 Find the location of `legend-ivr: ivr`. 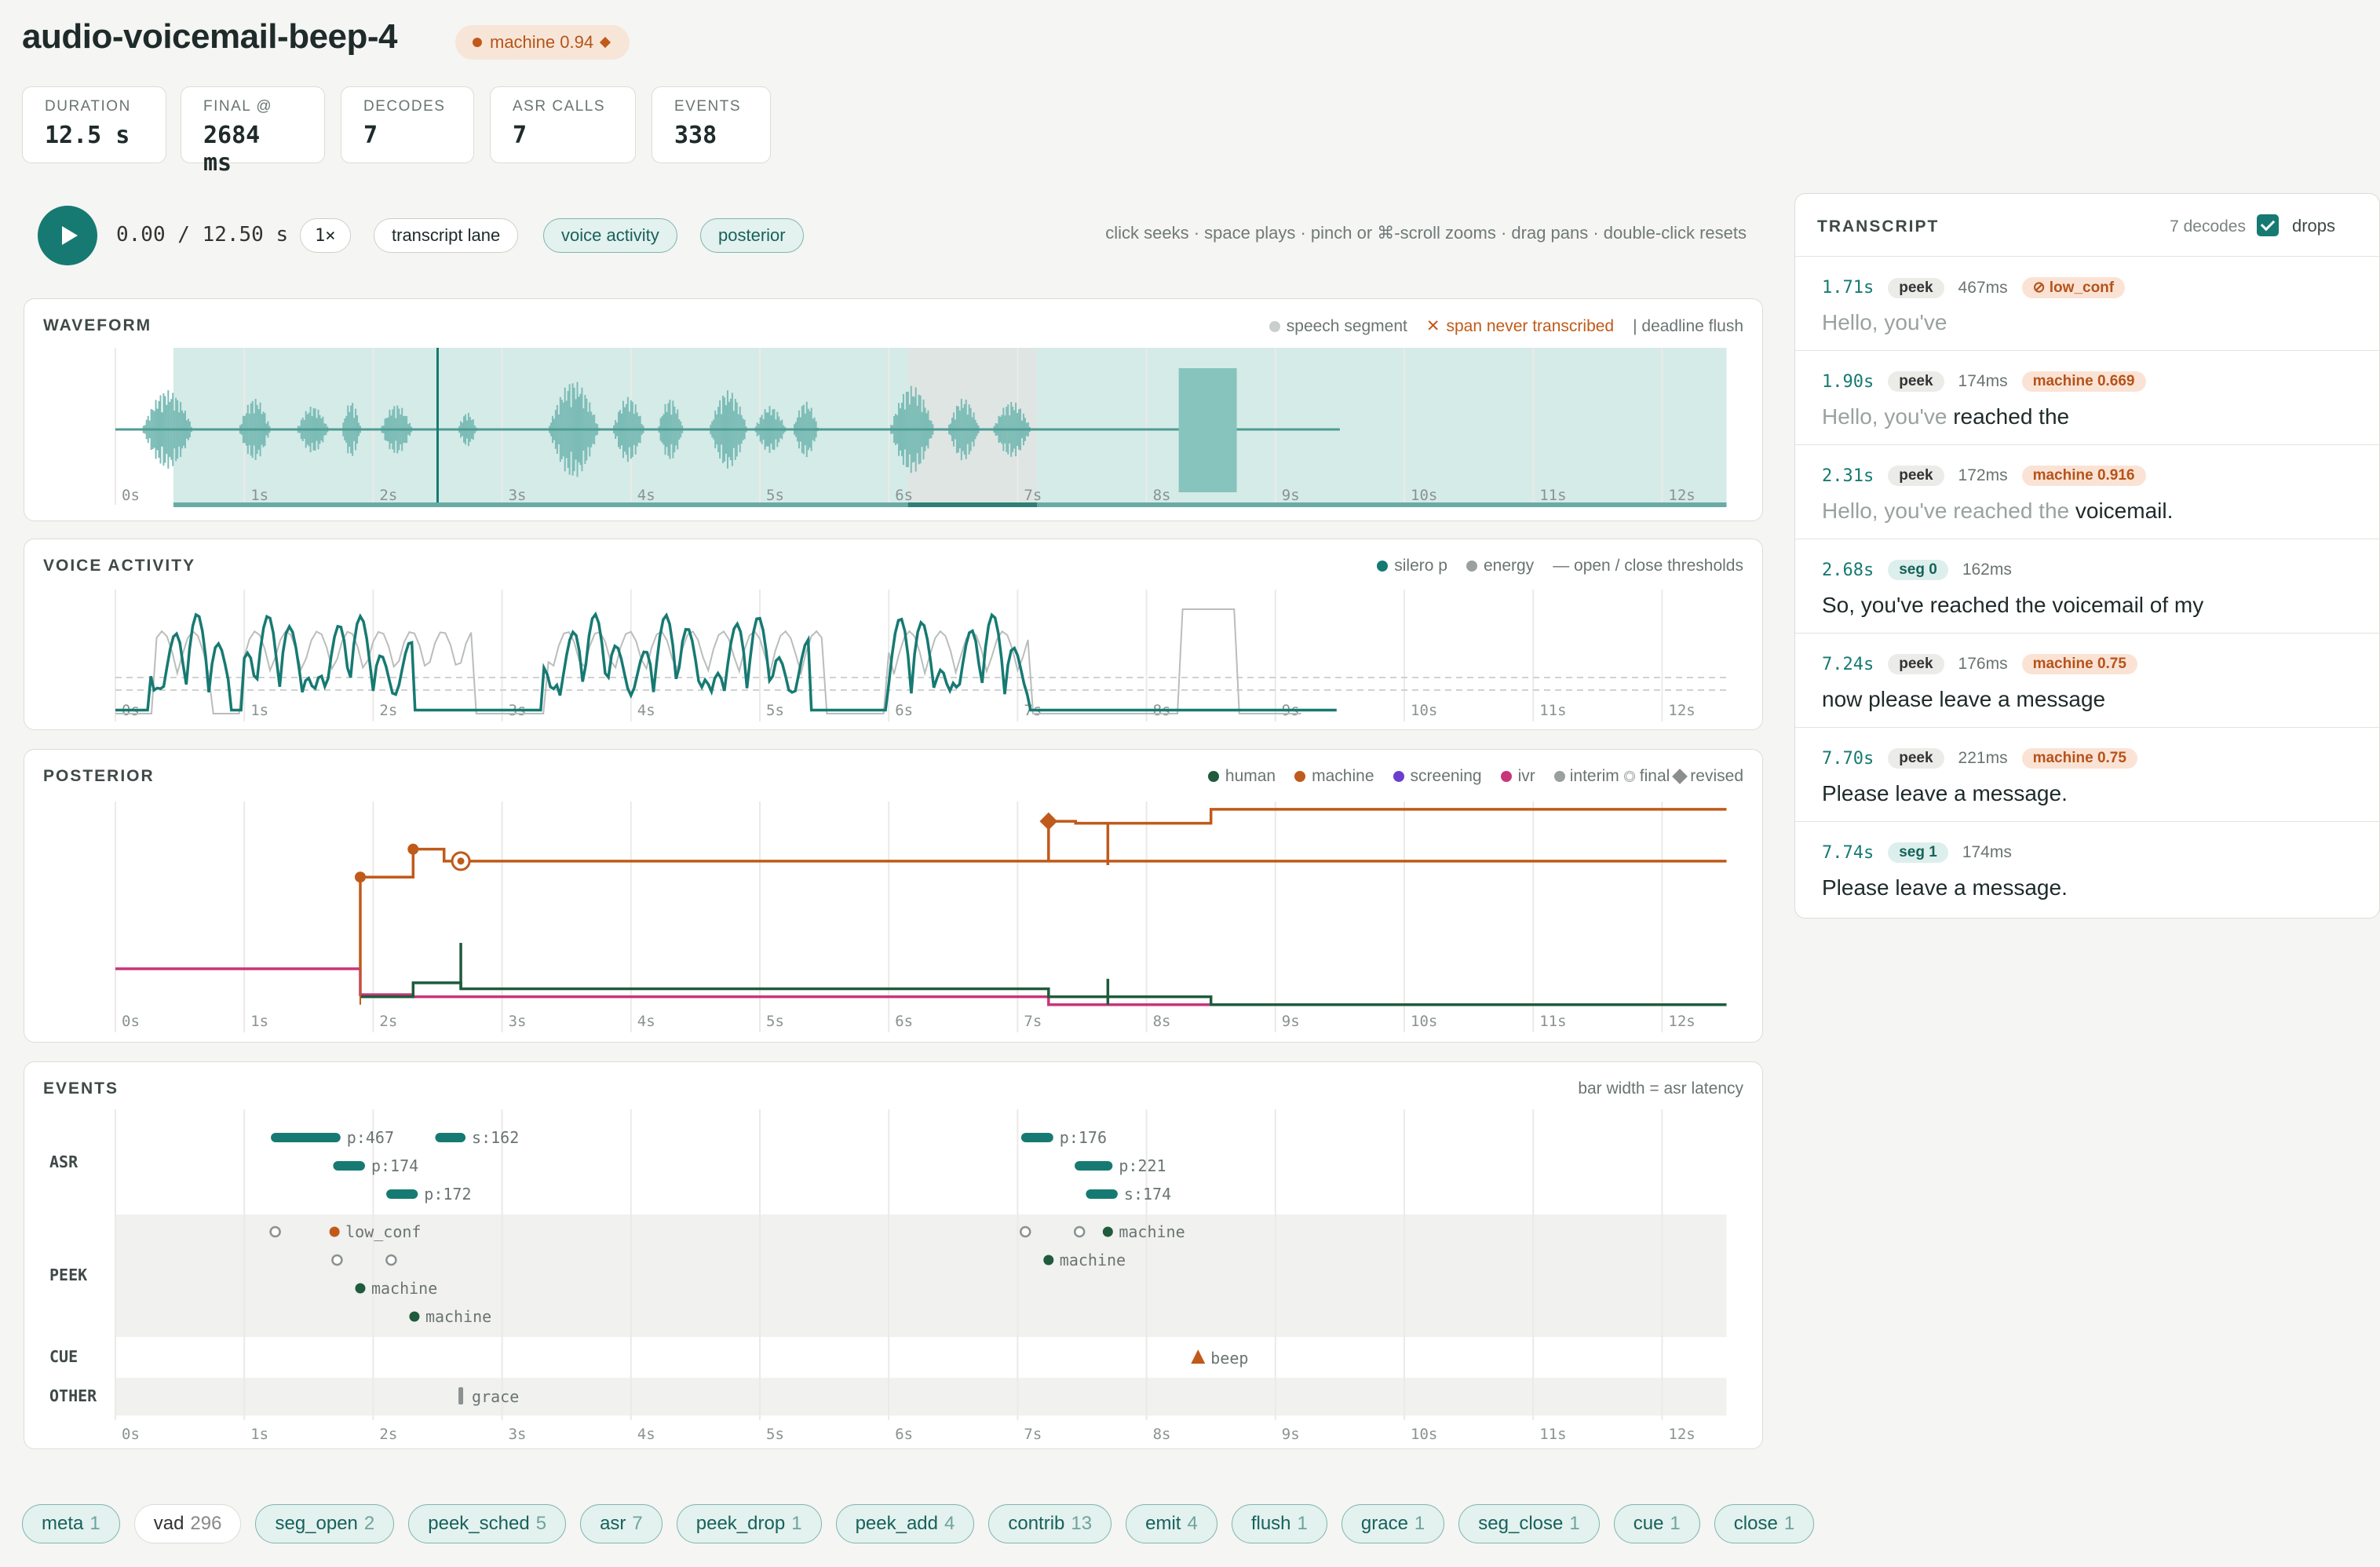

legend-ivr: ivr is located at coordinates (1517, 776).